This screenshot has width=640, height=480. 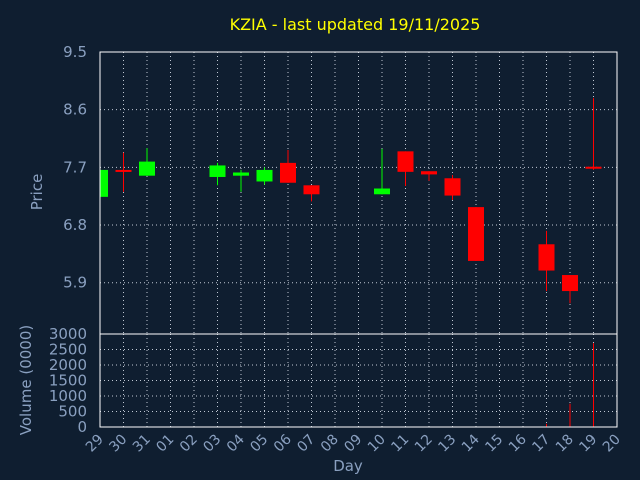 What do you see at coordinates (588, 444) in the screenshot?
I see `x-tick-label: 19` at bounding box center [588, 444].